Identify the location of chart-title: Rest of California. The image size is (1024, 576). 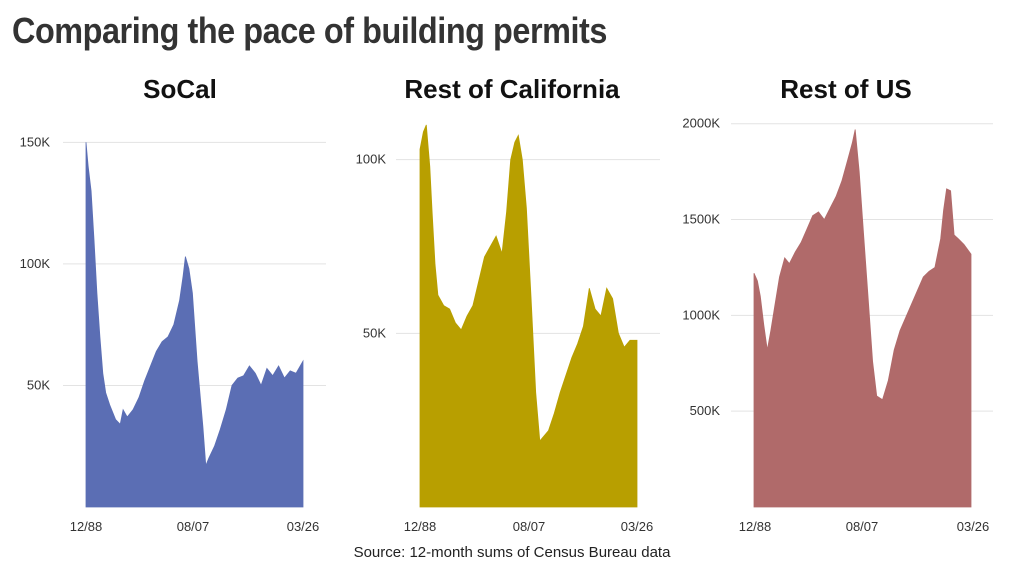
(512, 89).